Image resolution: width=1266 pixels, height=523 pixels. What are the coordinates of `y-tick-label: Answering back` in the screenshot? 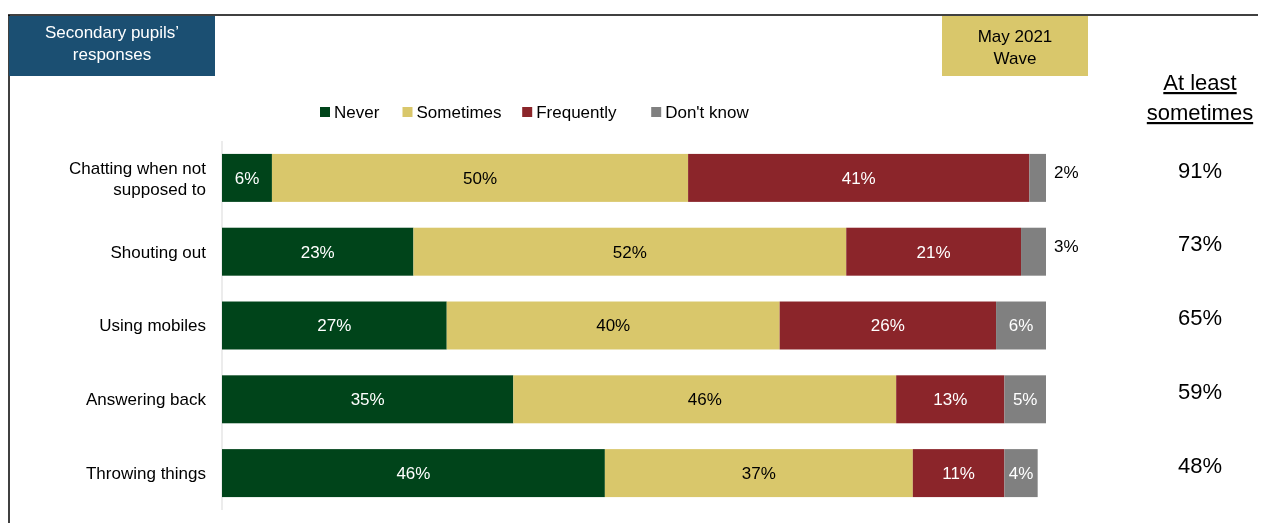 It's located at (146, 400).